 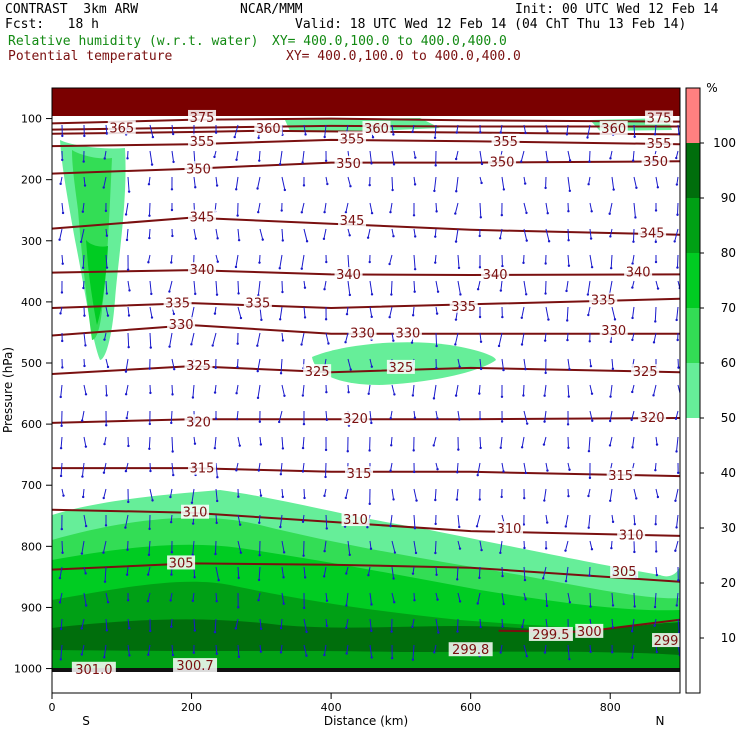 I want to click on isentrope-label: 320, so click(x=355, y=419).